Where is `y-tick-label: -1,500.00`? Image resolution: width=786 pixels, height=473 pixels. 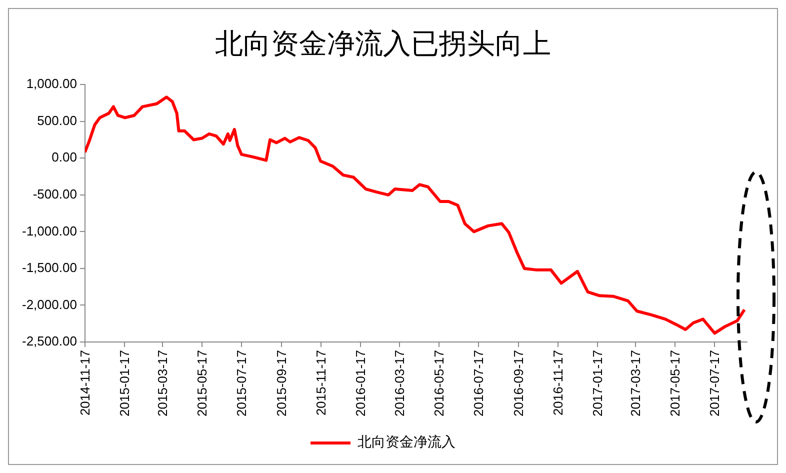 y-tick-label: -1,500.00 is located at coordinates (49, 268).